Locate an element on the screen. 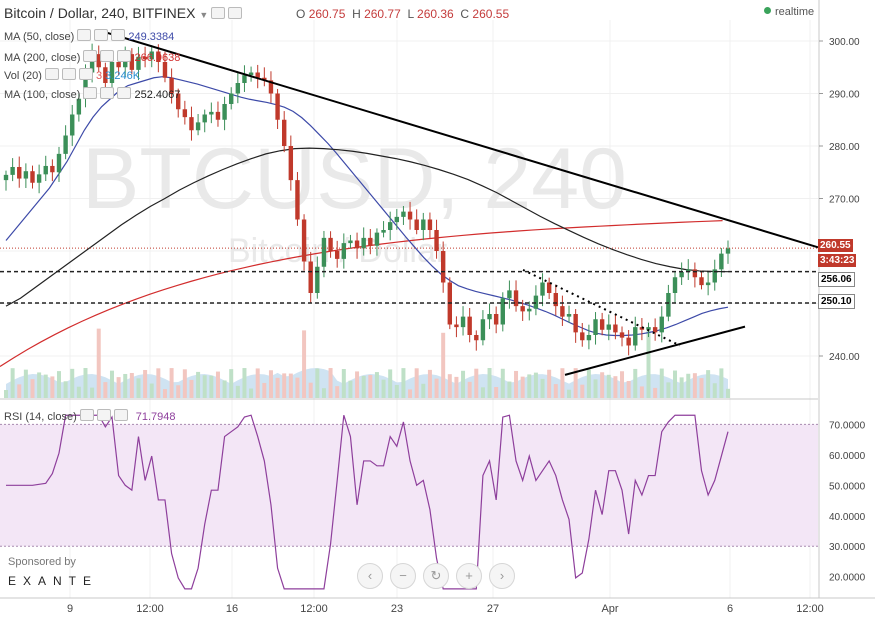  chevron-left-icon: ‹ is located at coordinates (370, 576).